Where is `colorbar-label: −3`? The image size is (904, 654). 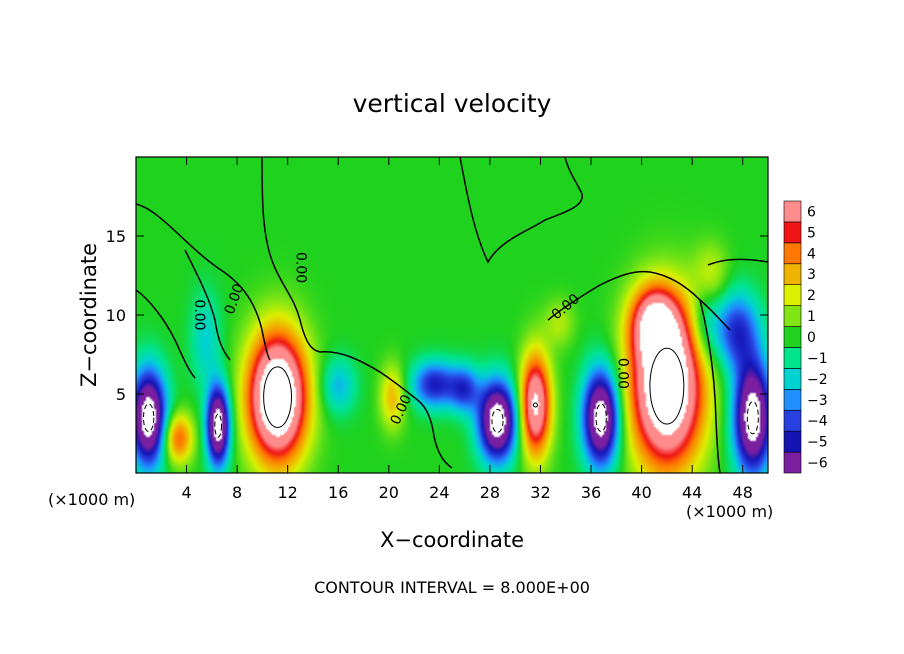 colorbar-label: −3 is located at coordinates (817, 401).